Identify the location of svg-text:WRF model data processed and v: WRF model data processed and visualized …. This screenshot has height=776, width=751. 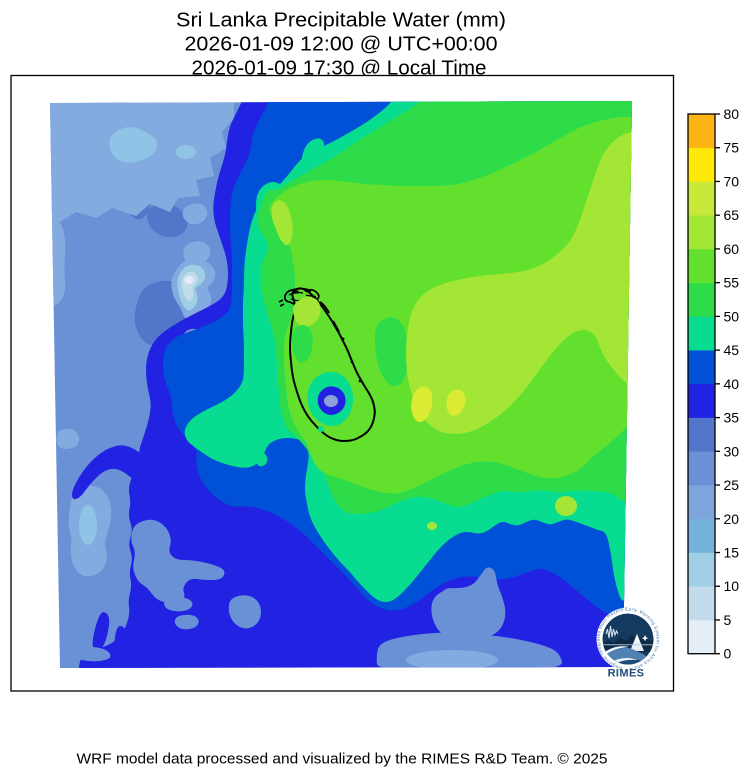
(342, 760).